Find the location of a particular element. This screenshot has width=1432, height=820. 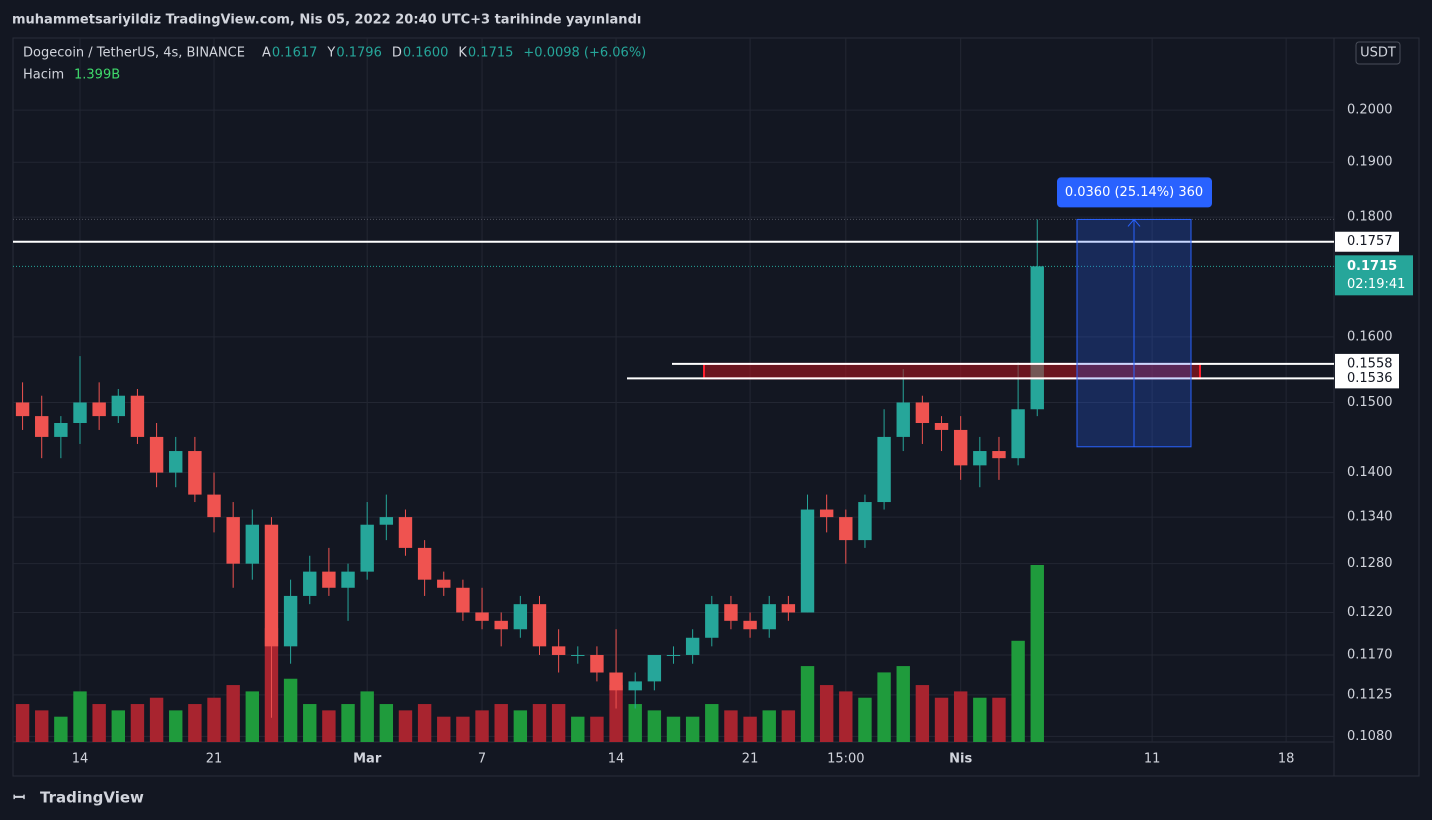

level-label-box is located at coordinates (1367, 378).